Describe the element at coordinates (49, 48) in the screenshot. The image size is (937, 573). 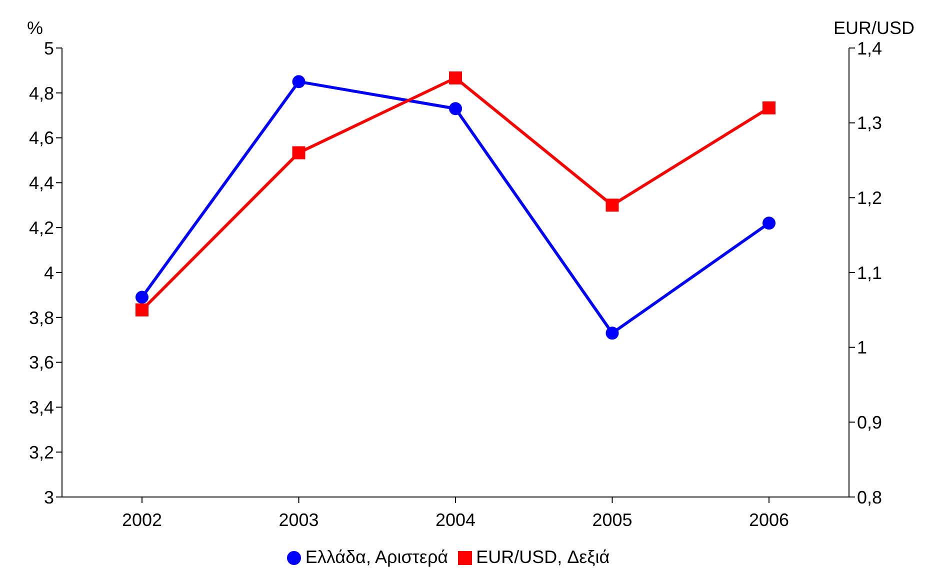
I see `y-tick-label: 5` at that location.